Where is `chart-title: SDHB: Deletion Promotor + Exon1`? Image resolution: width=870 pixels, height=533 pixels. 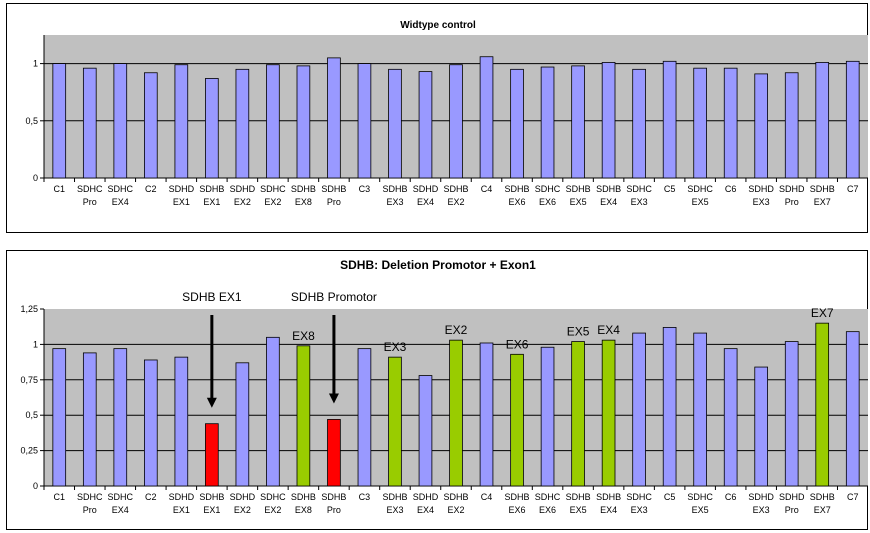 chart-title: SDHB: Deletion Promotor + Exon1 is located at coordinates (438, 265).